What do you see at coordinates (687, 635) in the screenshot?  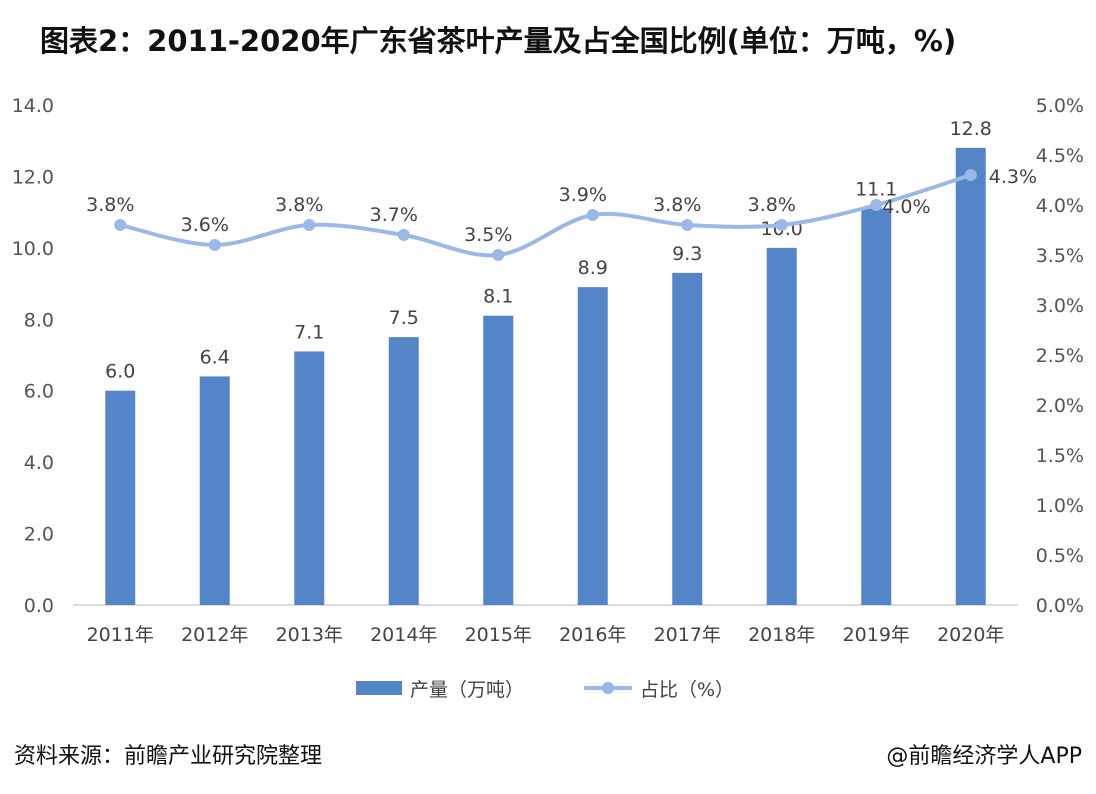 I see `x-tick-label: 2017年` at bounding box center [687, 635].